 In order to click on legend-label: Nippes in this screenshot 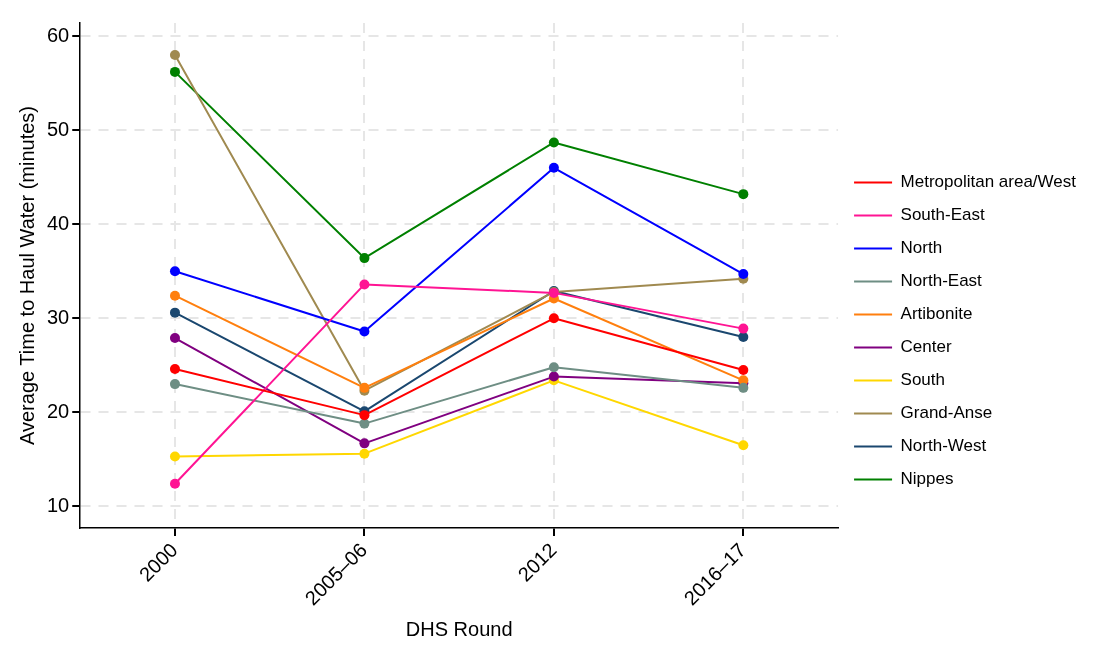, I will do `click(927, 479)`.